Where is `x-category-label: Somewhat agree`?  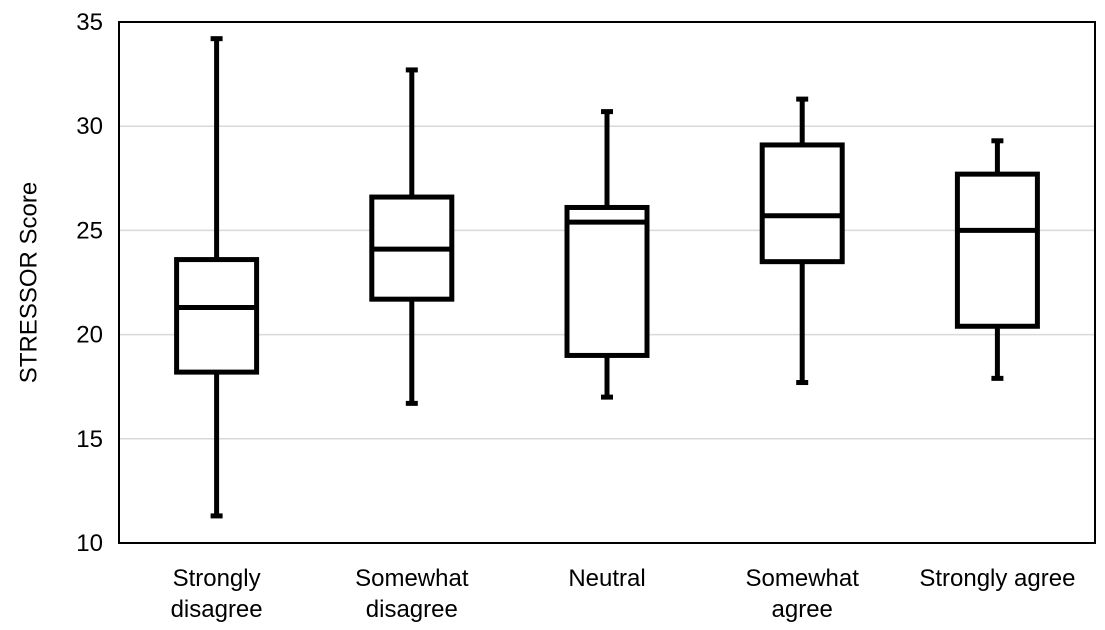 x-category-label: Somewhat agree is located at coordinates (803, 594).